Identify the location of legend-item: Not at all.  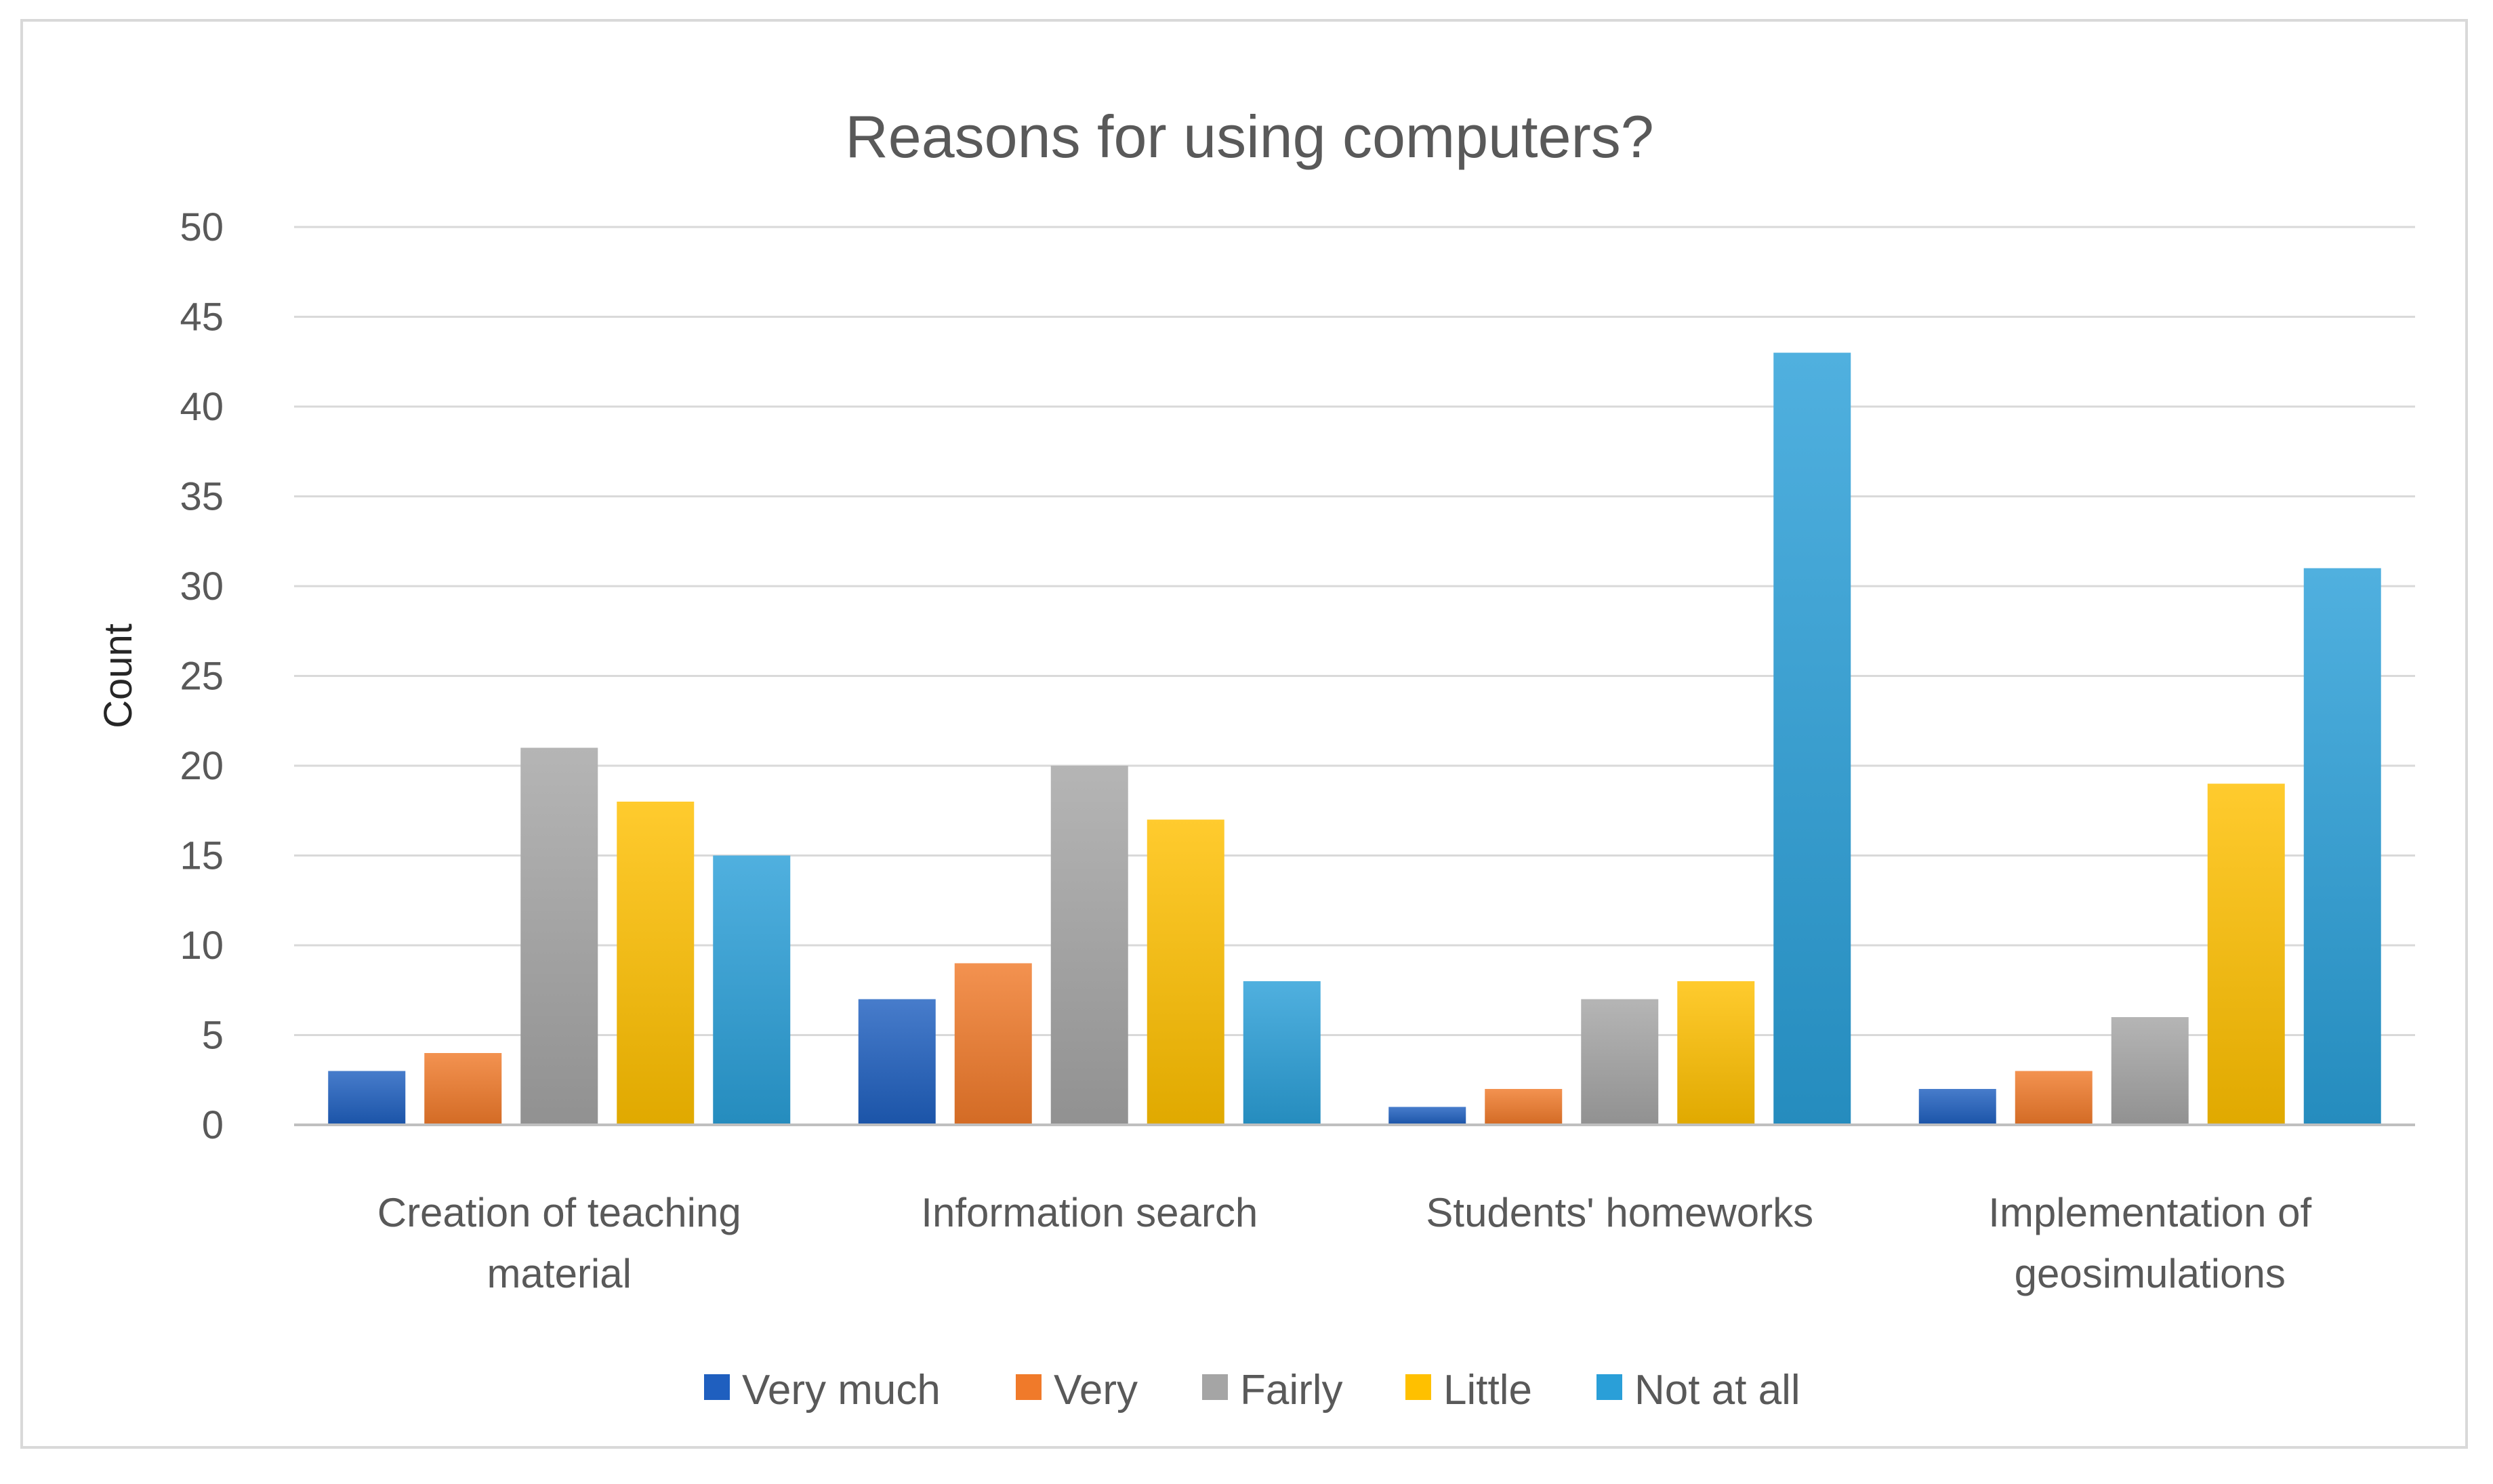
(1698, 1390).